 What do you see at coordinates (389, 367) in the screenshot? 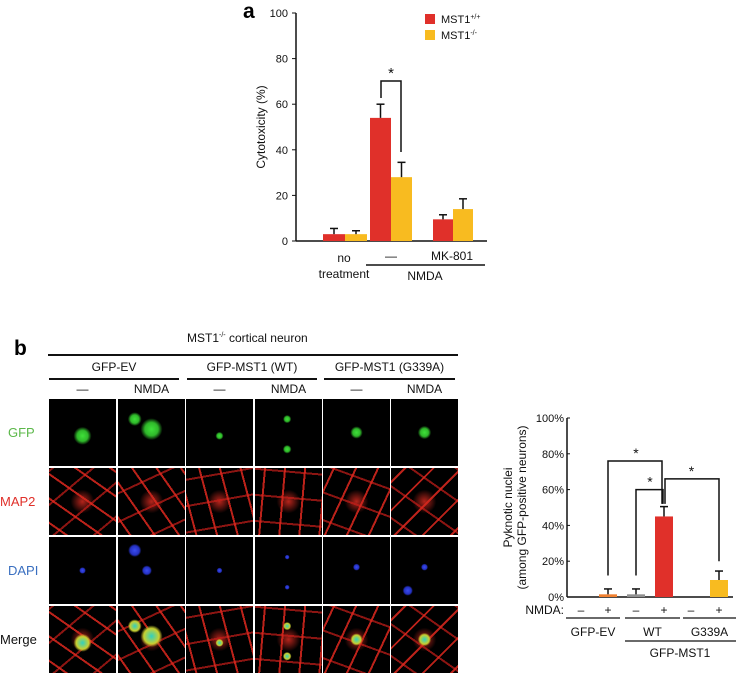
I see `group-header: GFP-MST1 (G339A)` at bounding box center [389, 367].